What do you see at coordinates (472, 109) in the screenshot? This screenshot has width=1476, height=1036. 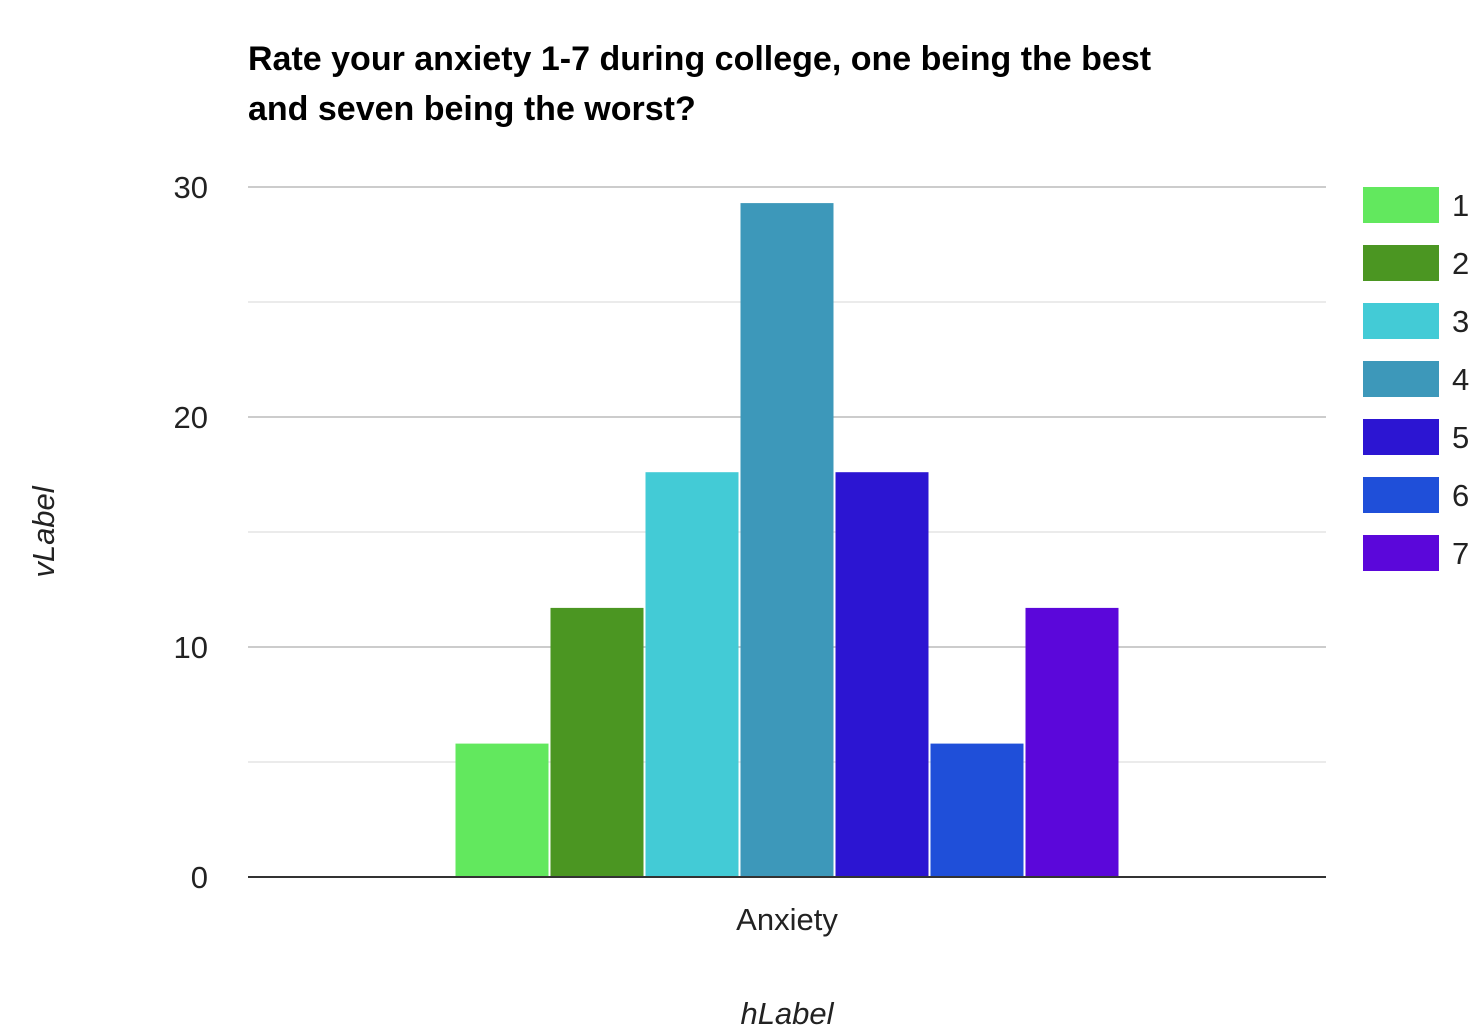 I see `chart-title-line-2: and seven being the worst?` at bounding box center [472, 109].